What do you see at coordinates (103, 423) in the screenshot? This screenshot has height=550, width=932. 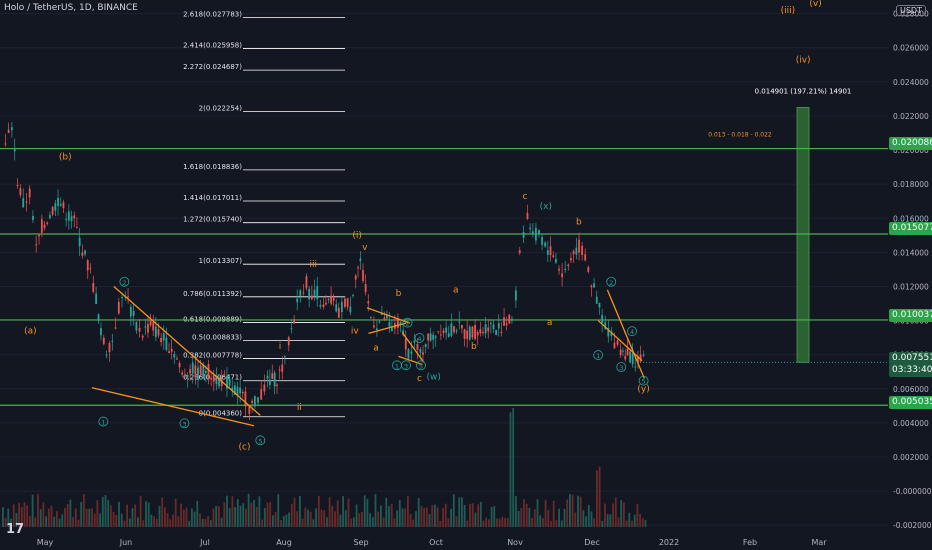 I see `wave-label: 1` at bounding box center [103, 423].